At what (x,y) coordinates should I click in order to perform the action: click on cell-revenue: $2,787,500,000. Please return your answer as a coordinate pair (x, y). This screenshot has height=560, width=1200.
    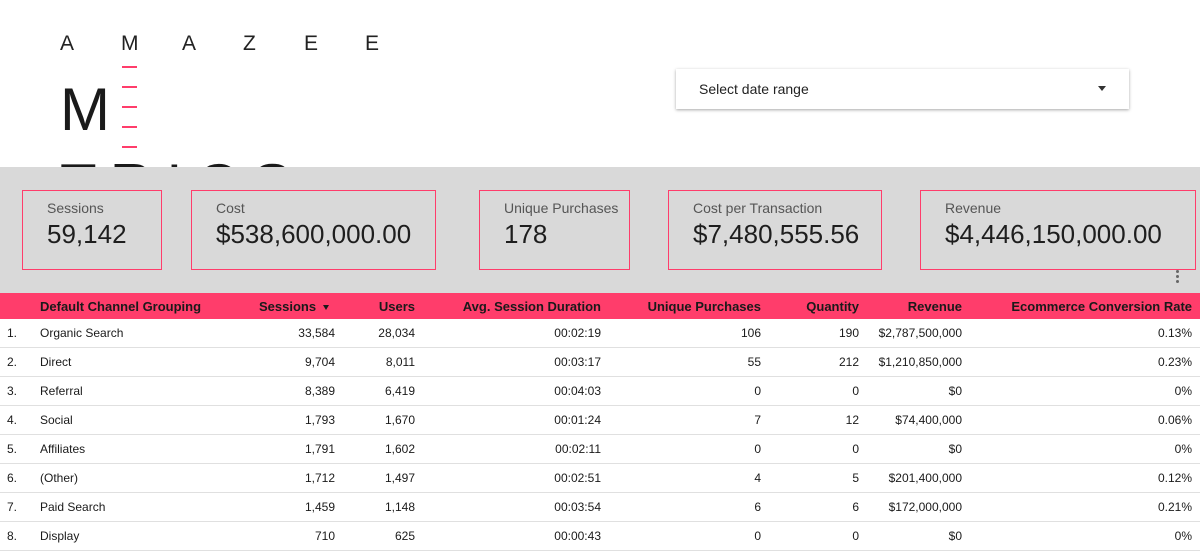
    Looking at the image, I should click on (920, 333).